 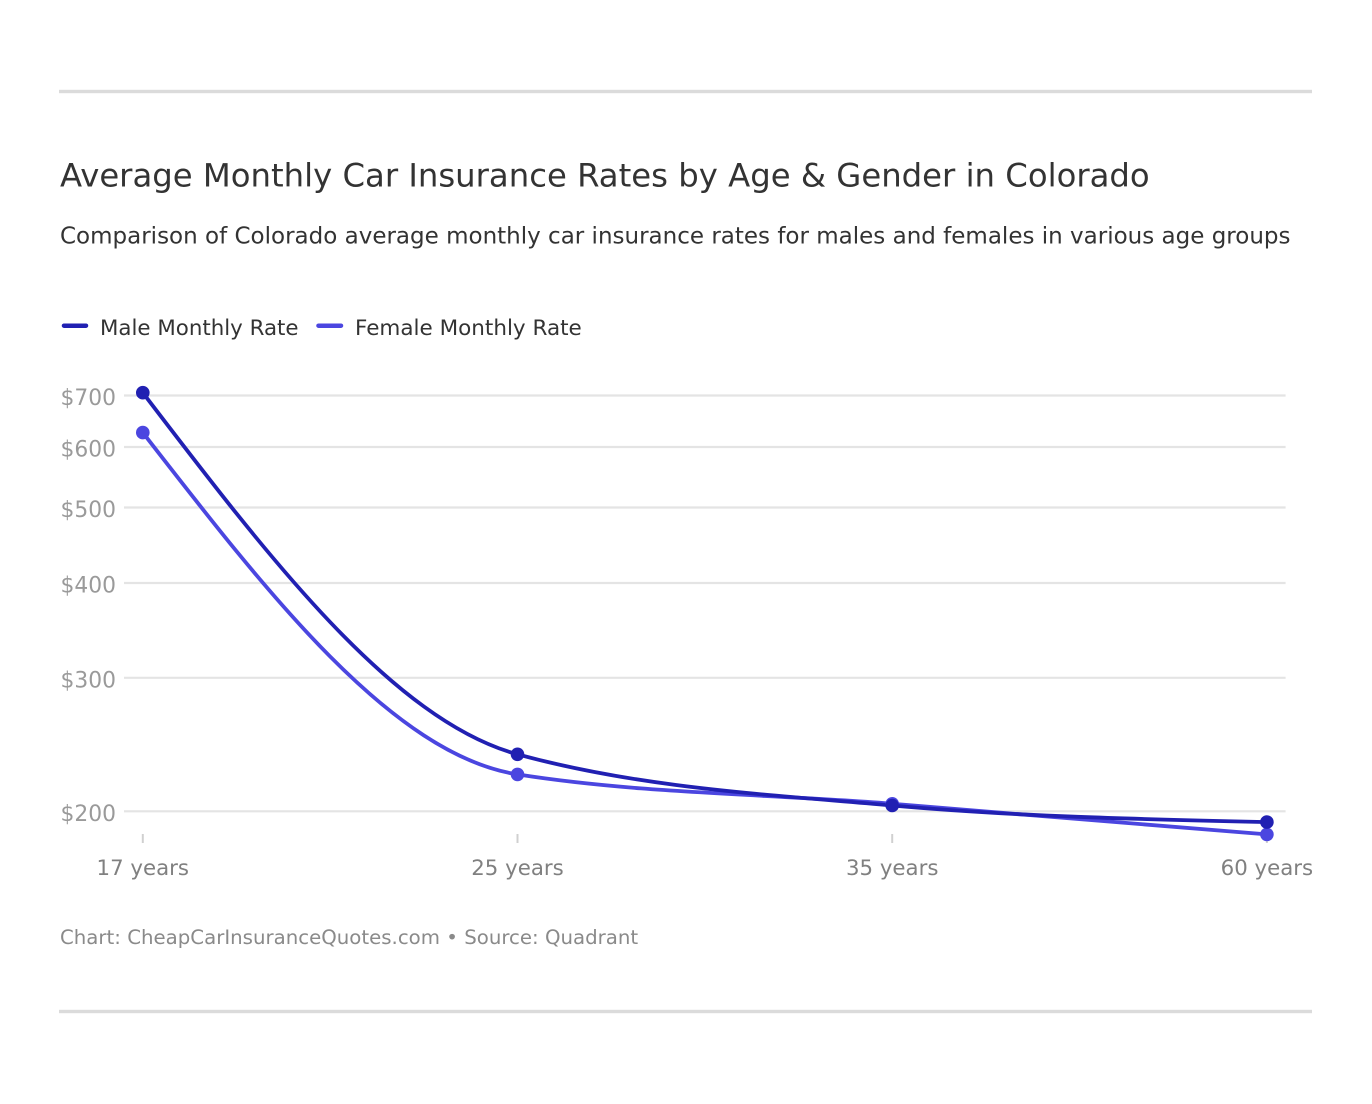 I want to click on svg-text: $500, so click(x=88, y=510).